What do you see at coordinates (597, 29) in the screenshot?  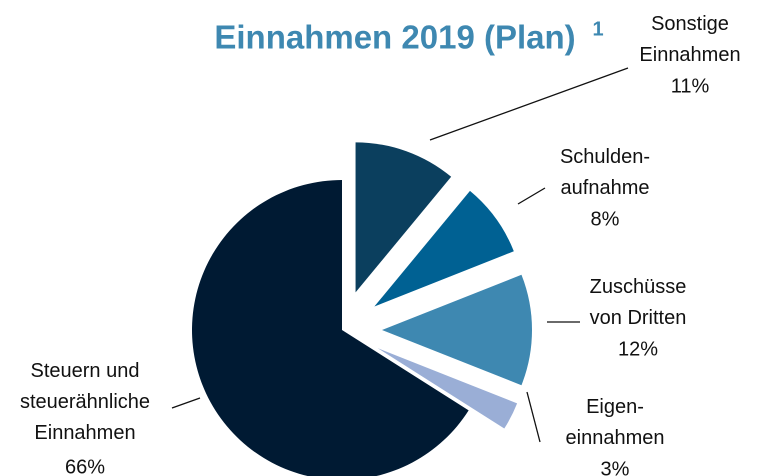 I see `title-footnote: 1` at bounding box center [597, 29].